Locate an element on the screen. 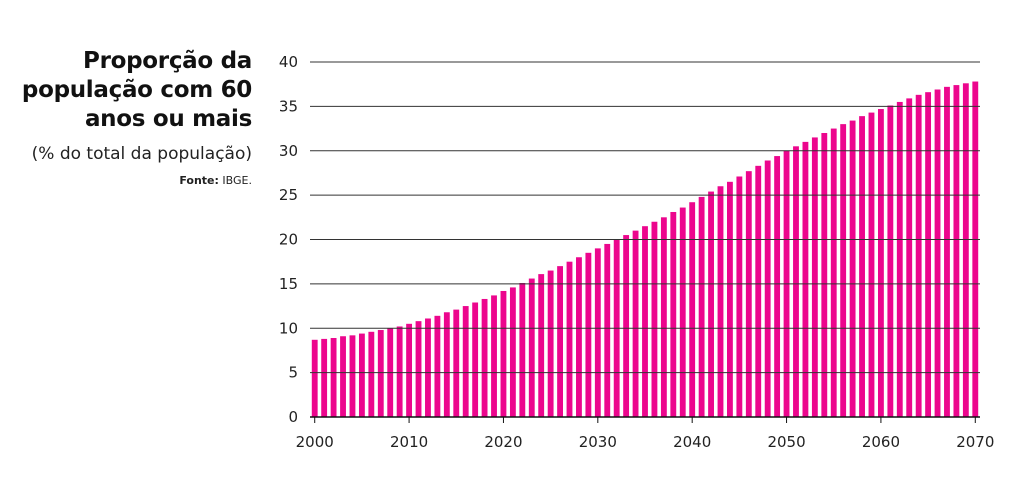  y-tick-label: 0 is located at coordinates (293, 417).